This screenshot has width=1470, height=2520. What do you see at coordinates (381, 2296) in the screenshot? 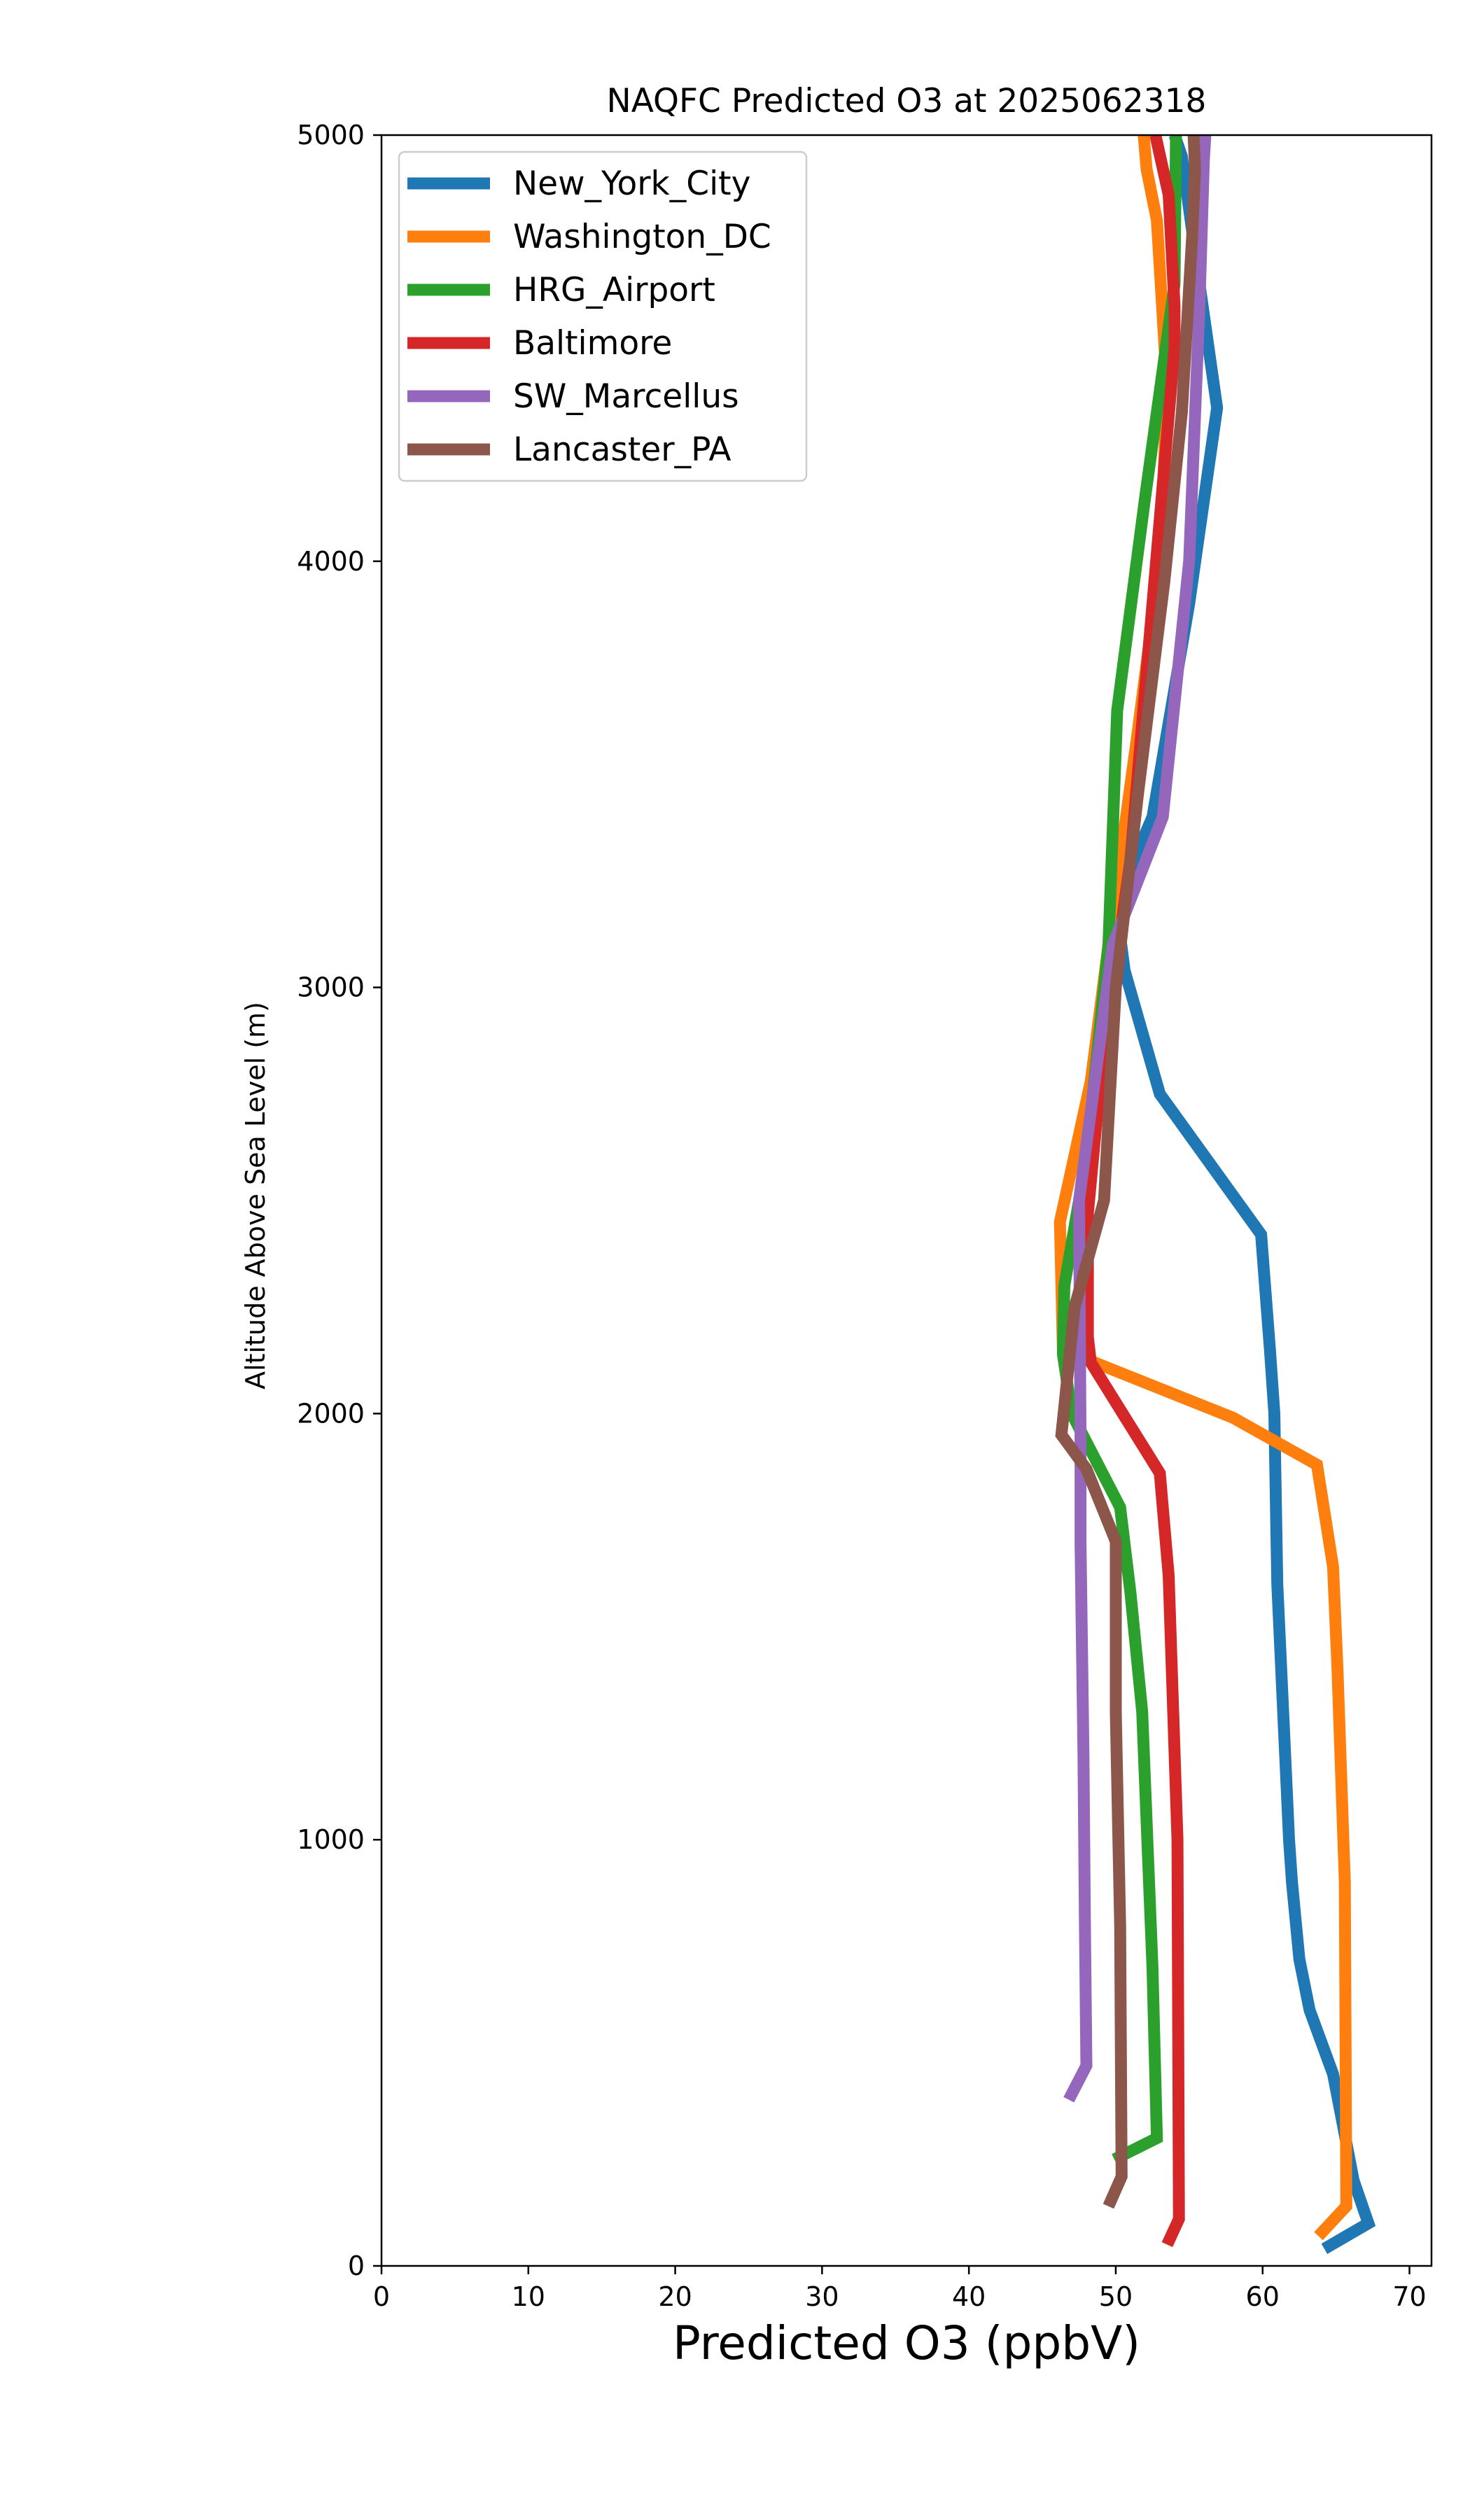
I see `x-tick-label: 0` at bounding box center [381, 2296].